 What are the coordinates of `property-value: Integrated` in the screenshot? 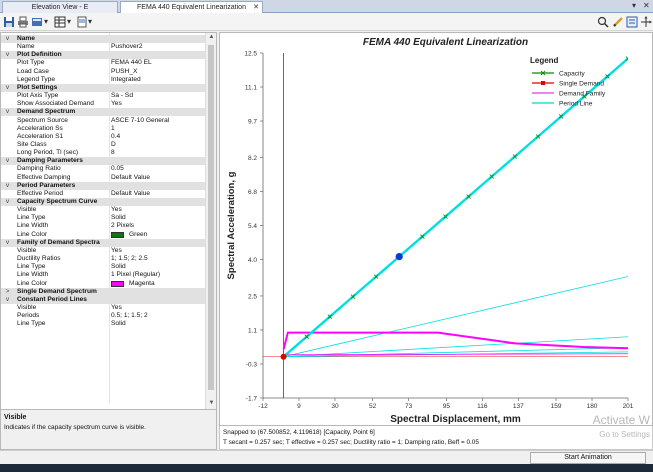 It's located at (126, 79).